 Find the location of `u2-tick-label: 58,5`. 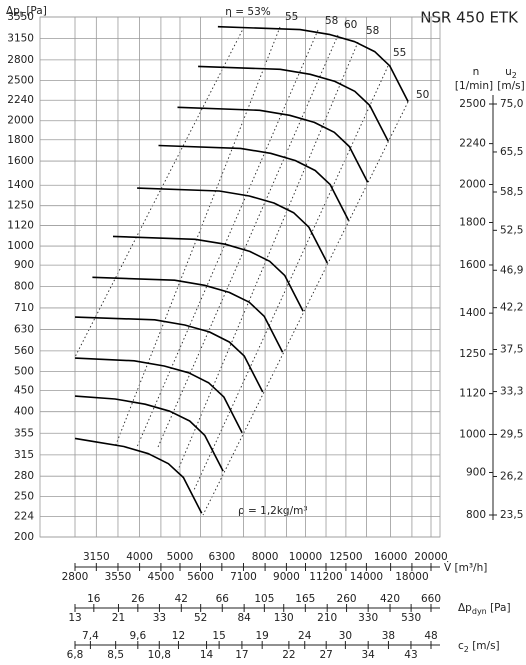

u2-tick-label: 58,5 is located at coordinates (511, 192).